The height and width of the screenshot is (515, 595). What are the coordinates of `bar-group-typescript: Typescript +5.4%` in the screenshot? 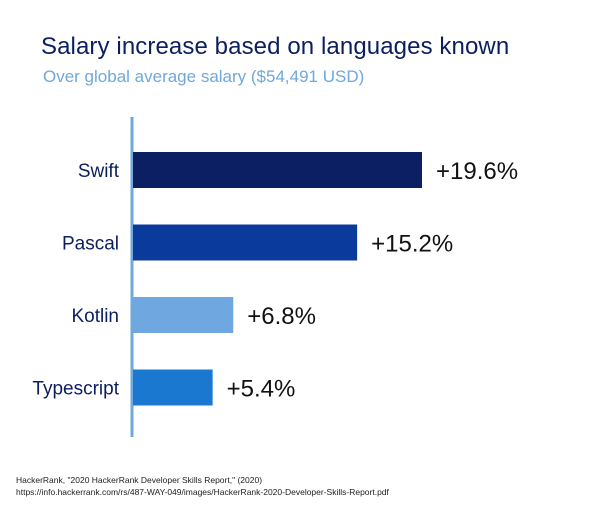 It's located at (164, 387).